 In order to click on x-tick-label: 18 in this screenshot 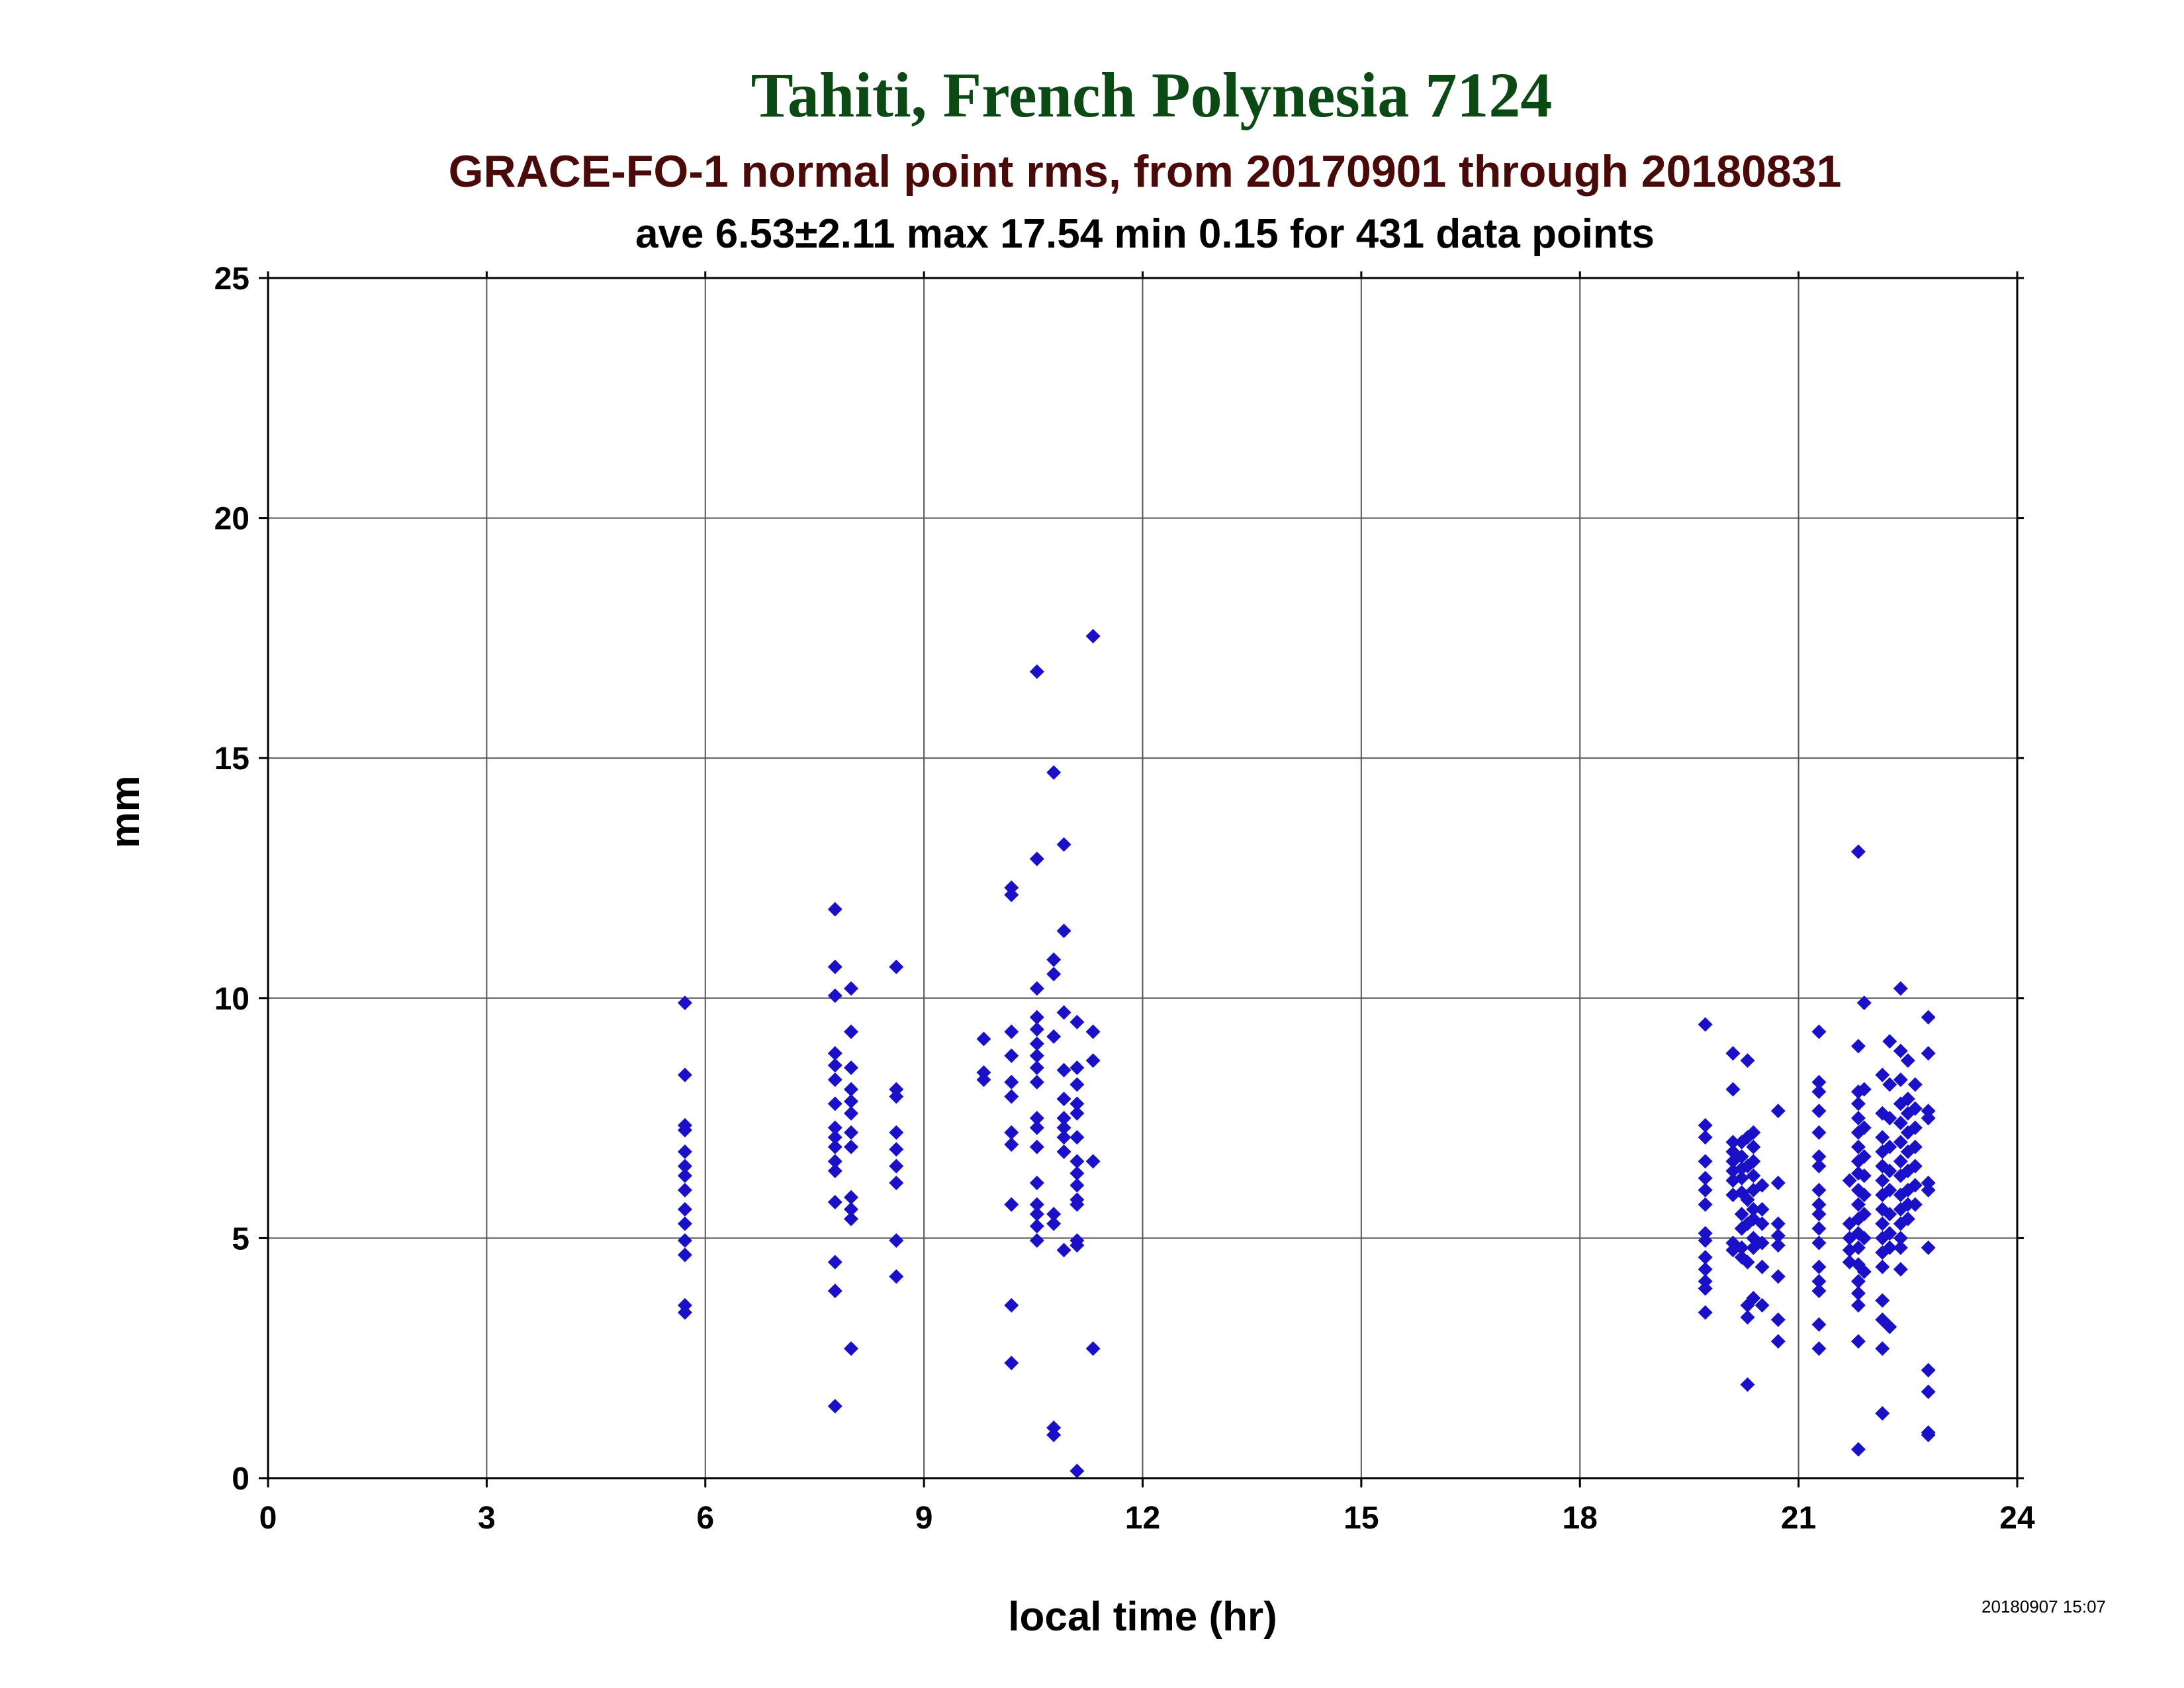, I will do `click(1581, 1518)`.